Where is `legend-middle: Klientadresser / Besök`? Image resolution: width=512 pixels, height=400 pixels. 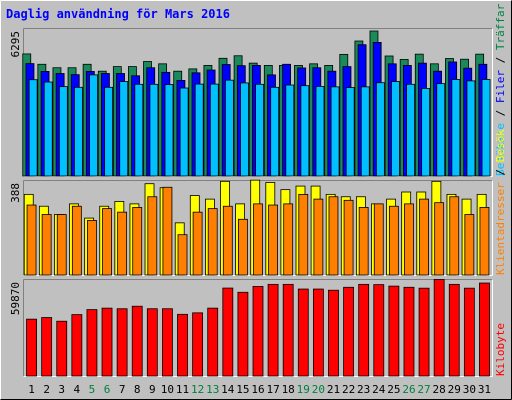
legend-middle: Klientadresser / Besök is located at coordinates (500, 202).